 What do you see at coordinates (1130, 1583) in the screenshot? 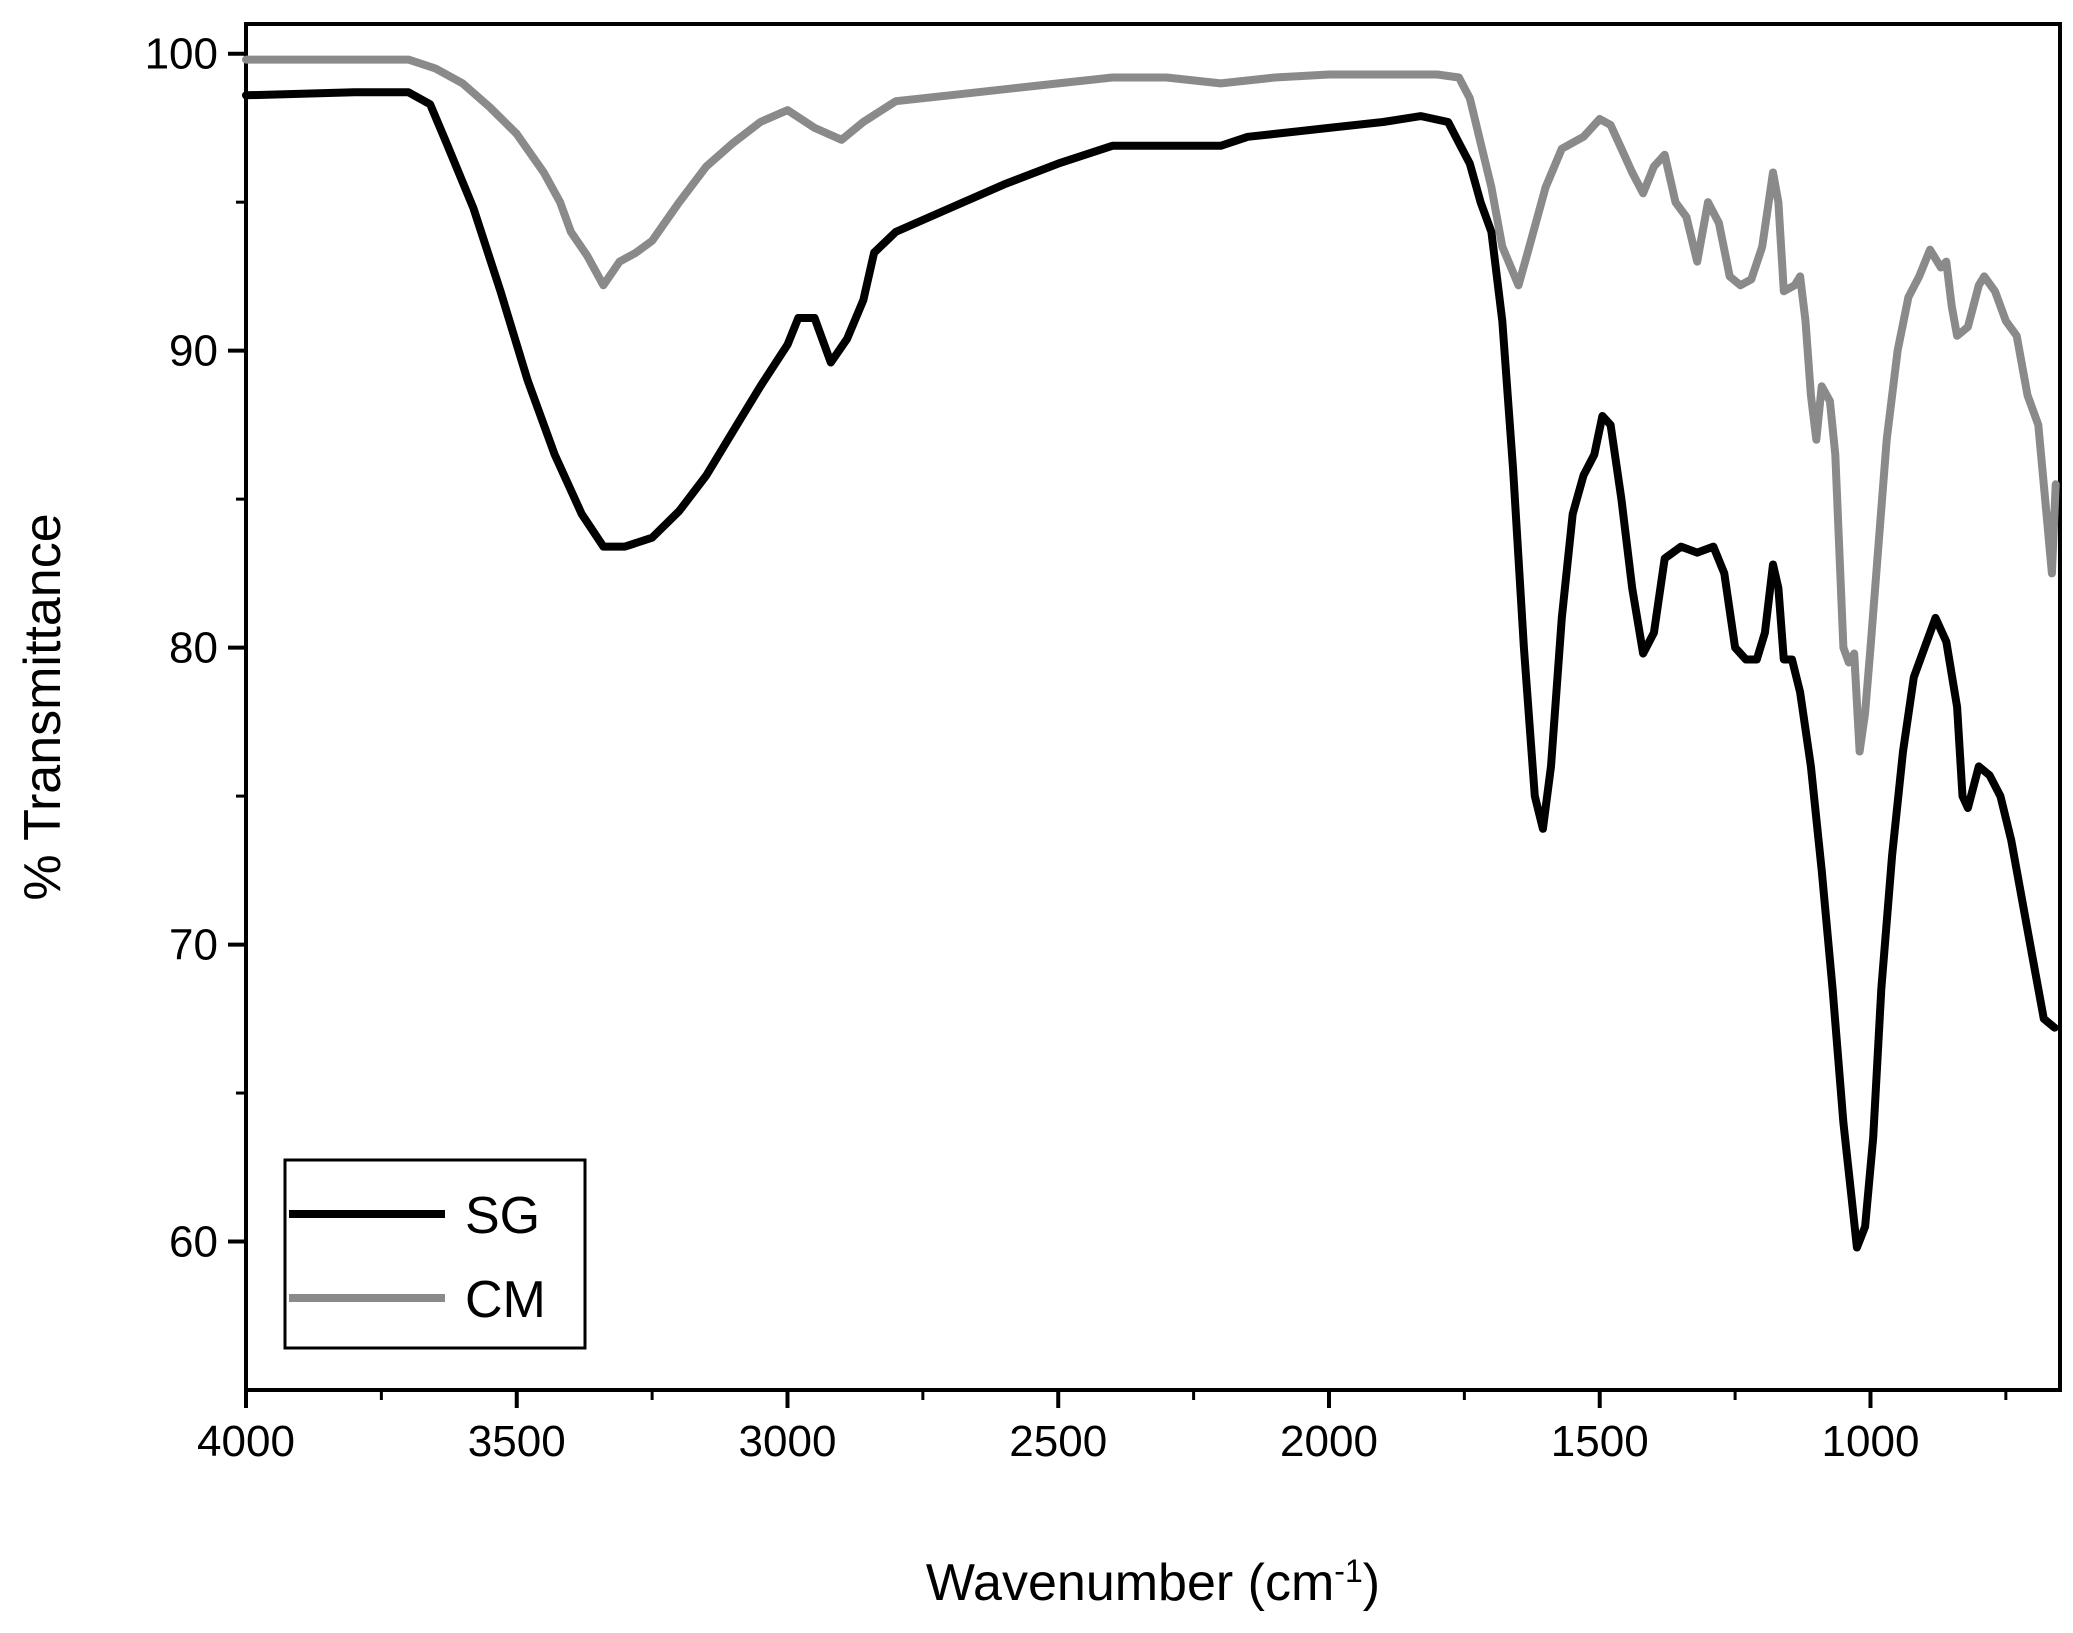
I see `x-axis-title-text: Wavenumber (cm` at bounding box center [1130, 1583].